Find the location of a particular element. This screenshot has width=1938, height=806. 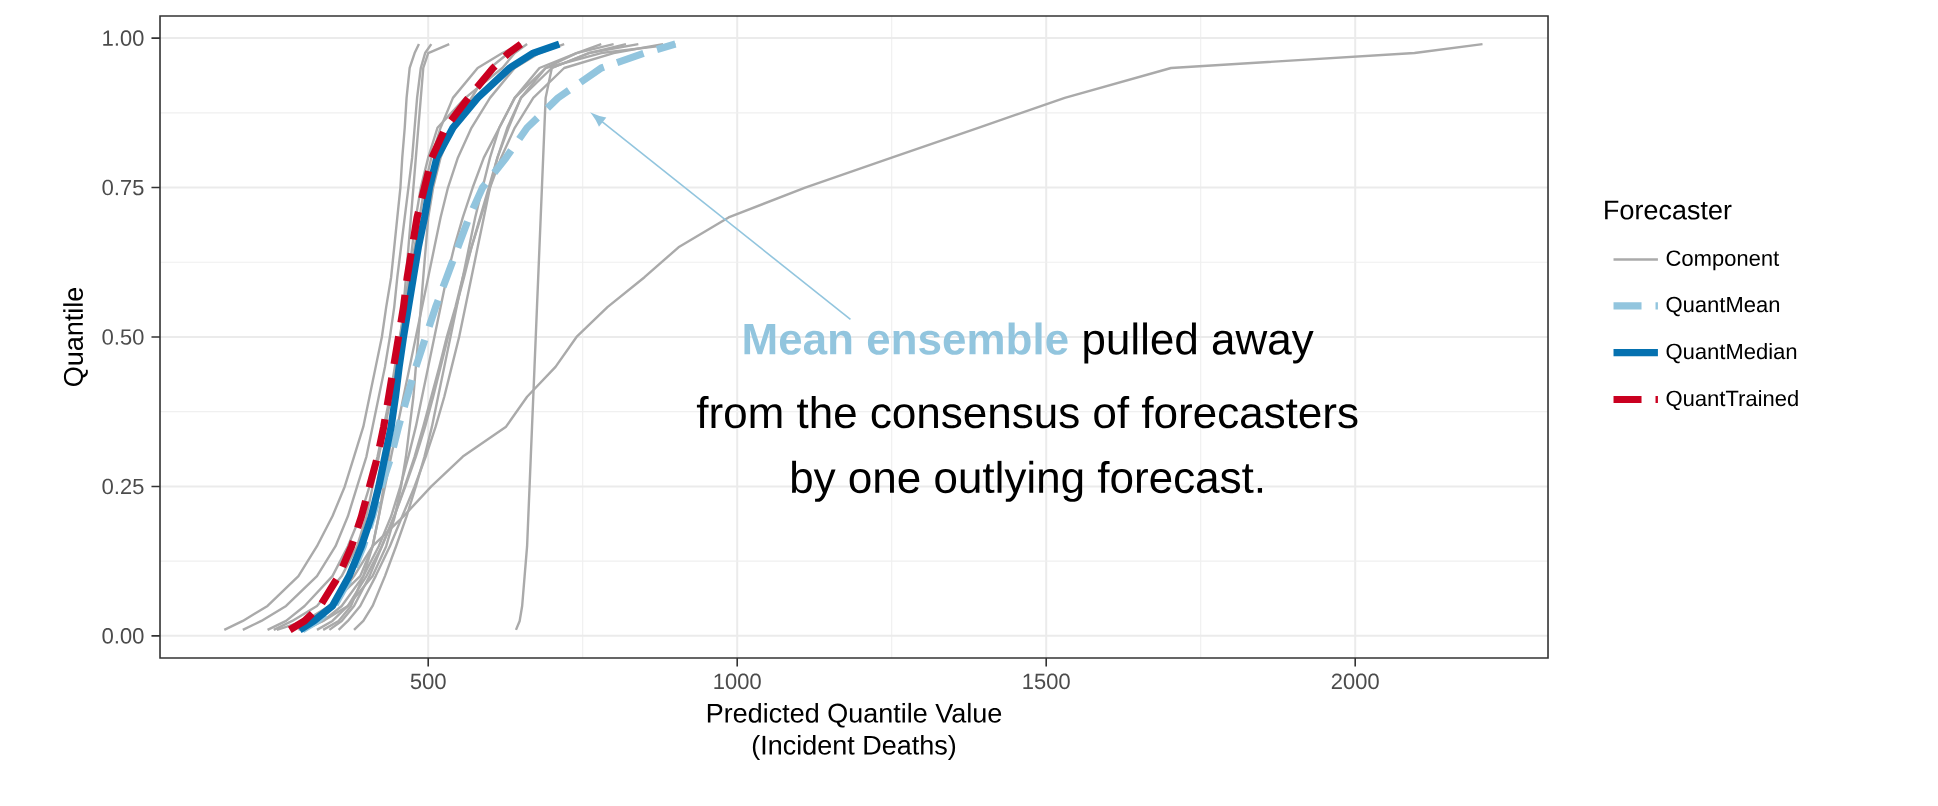

y-tick-label: 1.00 is located at coordinates (123, 38).